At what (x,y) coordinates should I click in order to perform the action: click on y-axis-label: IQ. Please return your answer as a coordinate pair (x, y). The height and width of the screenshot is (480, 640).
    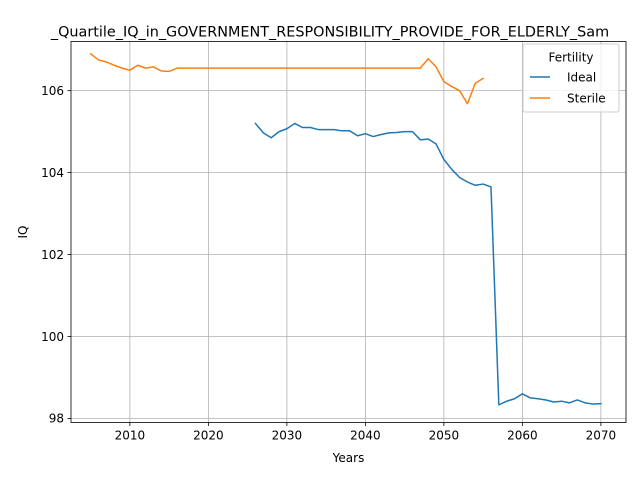
    Looking at the image, I should click on (23, 232).